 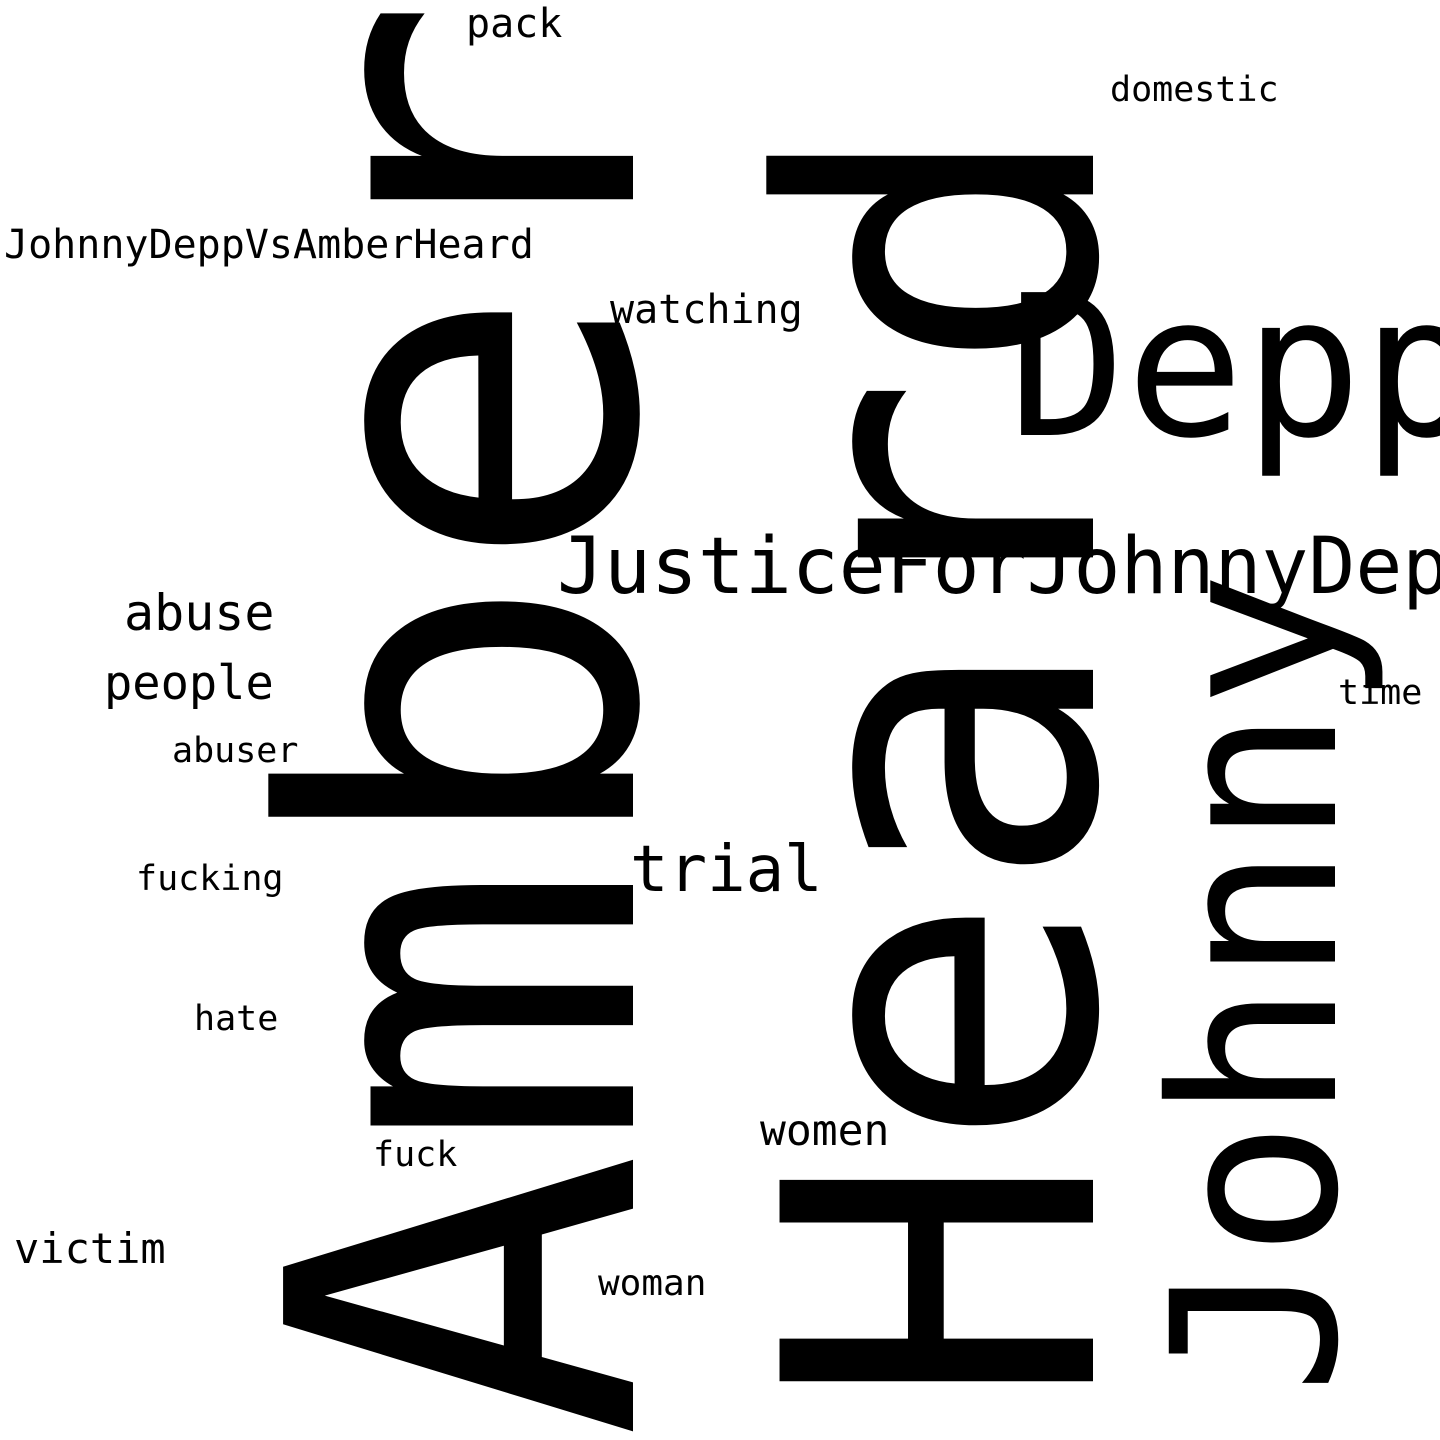 What do you see at coordinates (415, 1155) in the screenshot?
I see `word-fuck: fuck` at bounding box center [415, 1155].